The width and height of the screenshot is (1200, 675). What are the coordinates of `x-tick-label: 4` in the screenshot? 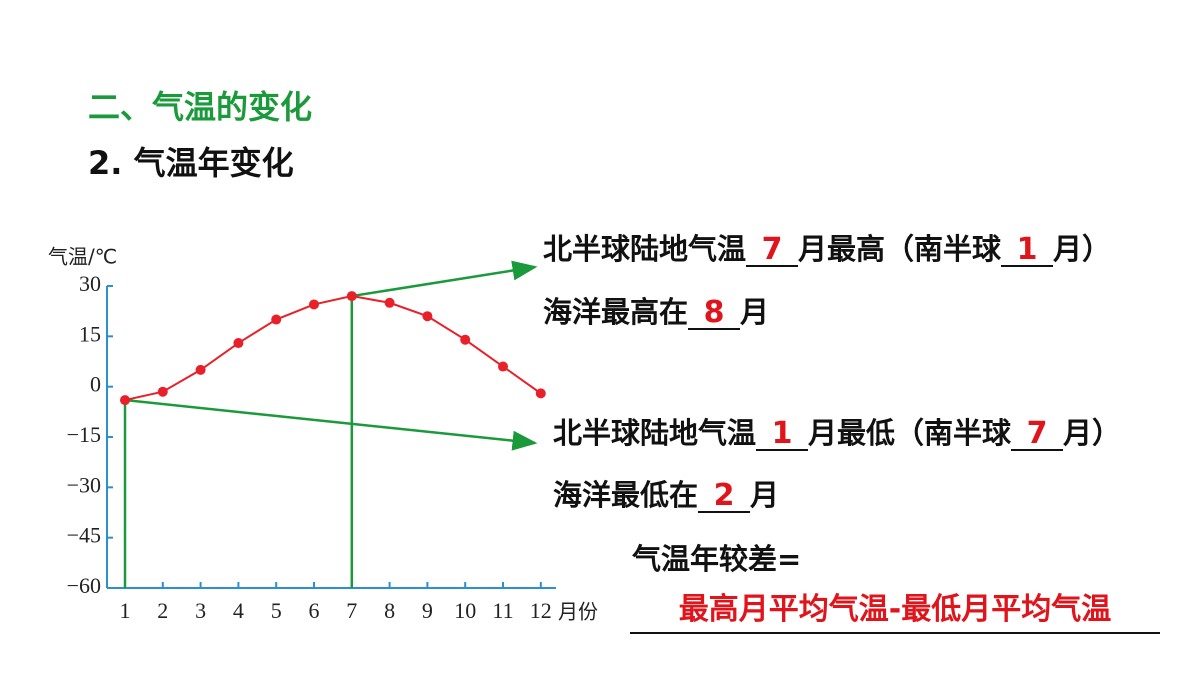 It's located at (238, 610).